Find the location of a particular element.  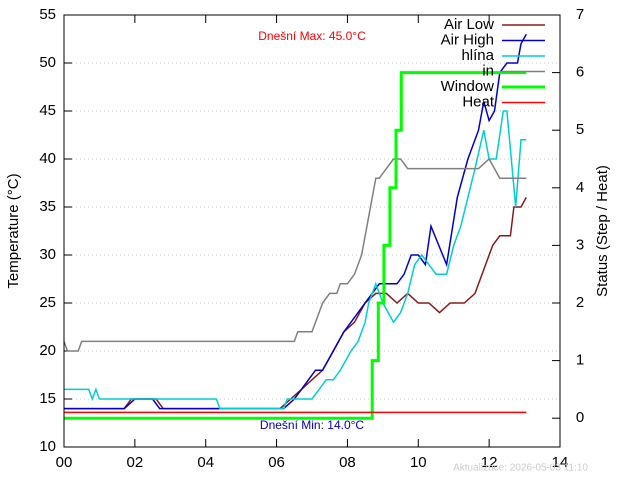

y2-tick-label: 1 is located at coordinates (580, 360).